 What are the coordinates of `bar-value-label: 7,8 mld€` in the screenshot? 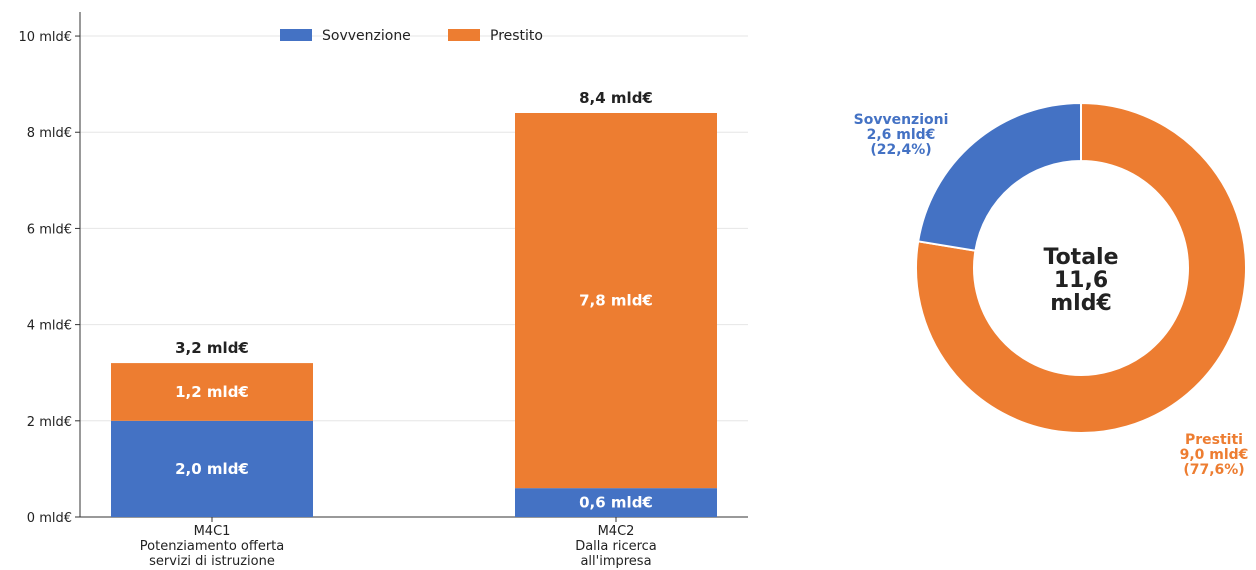 It's located at (616, 301).